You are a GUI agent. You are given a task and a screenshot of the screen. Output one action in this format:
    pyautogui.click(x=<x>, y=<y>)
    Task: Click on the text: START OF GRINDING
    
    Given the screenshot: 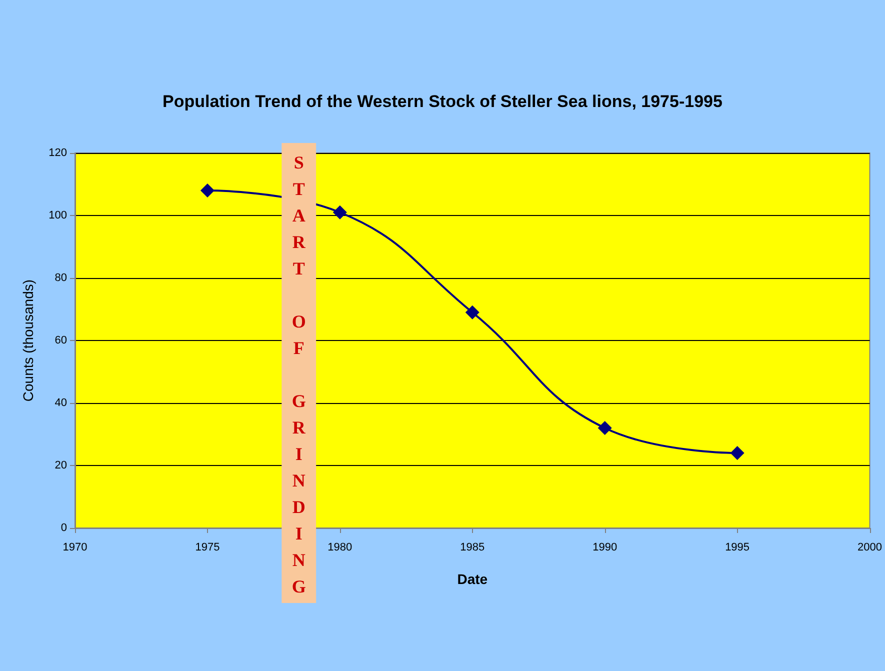 What is the action you would take?
    pyautogui.click(x=299, y=374)
    